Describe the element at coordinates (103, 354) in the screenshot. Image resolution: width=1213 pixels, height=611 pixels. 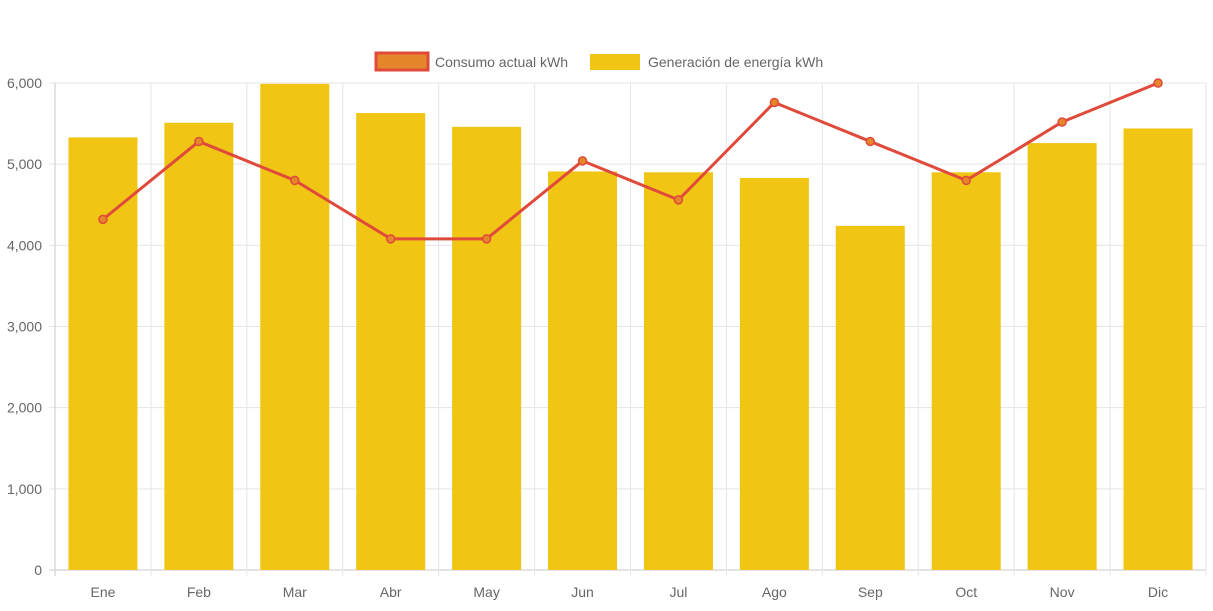
I see `bar-ene` at that location.